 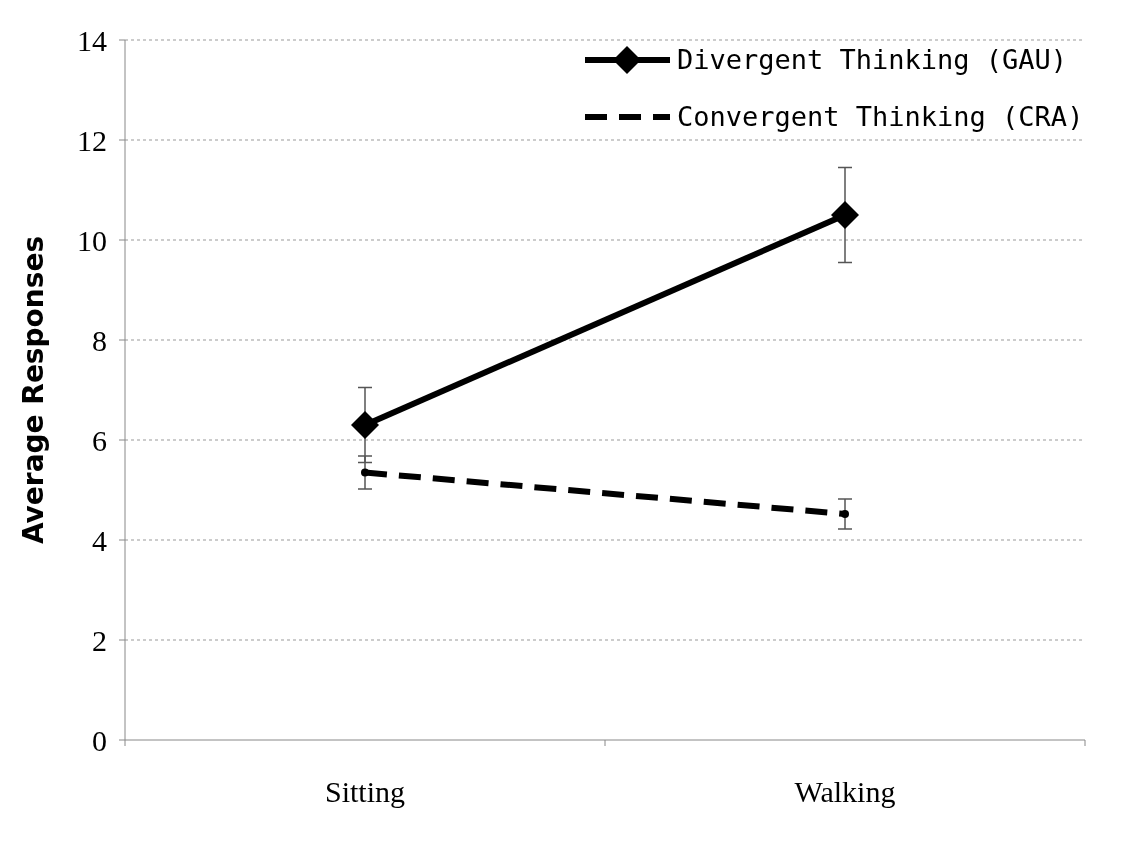 What do you see at coordinates (92, 140) in the screenshot?
I see `y-tick-label: 12` at bounding box center [92, 140].